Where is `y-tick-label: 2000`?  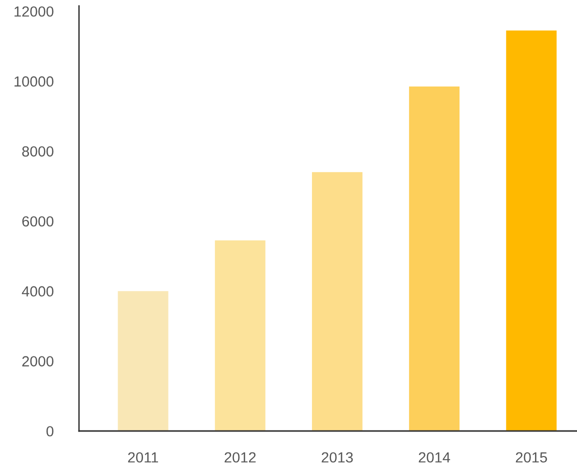 y-tick-label: 2000 is located at coordinates (38, 361).